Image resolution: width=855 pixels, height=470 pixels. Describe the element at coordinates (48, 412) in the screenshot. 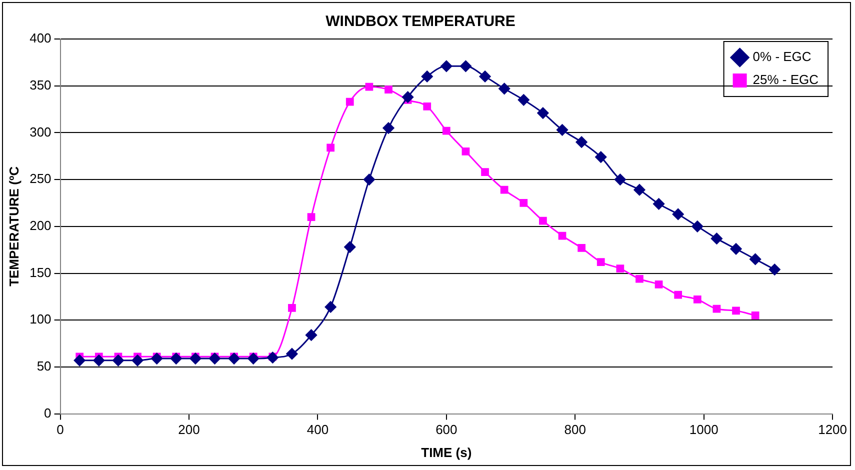

I see `y-tick-label: 0` at that location.